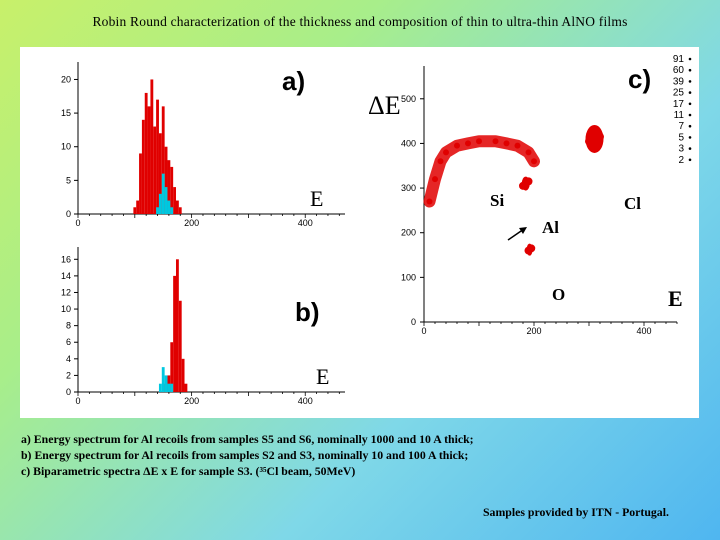 The image size is (720, 540). What do you see at coordinates (408, 143) in the screenshot?
I see `y-tick-label: 400` at bounding box center [408, 143].